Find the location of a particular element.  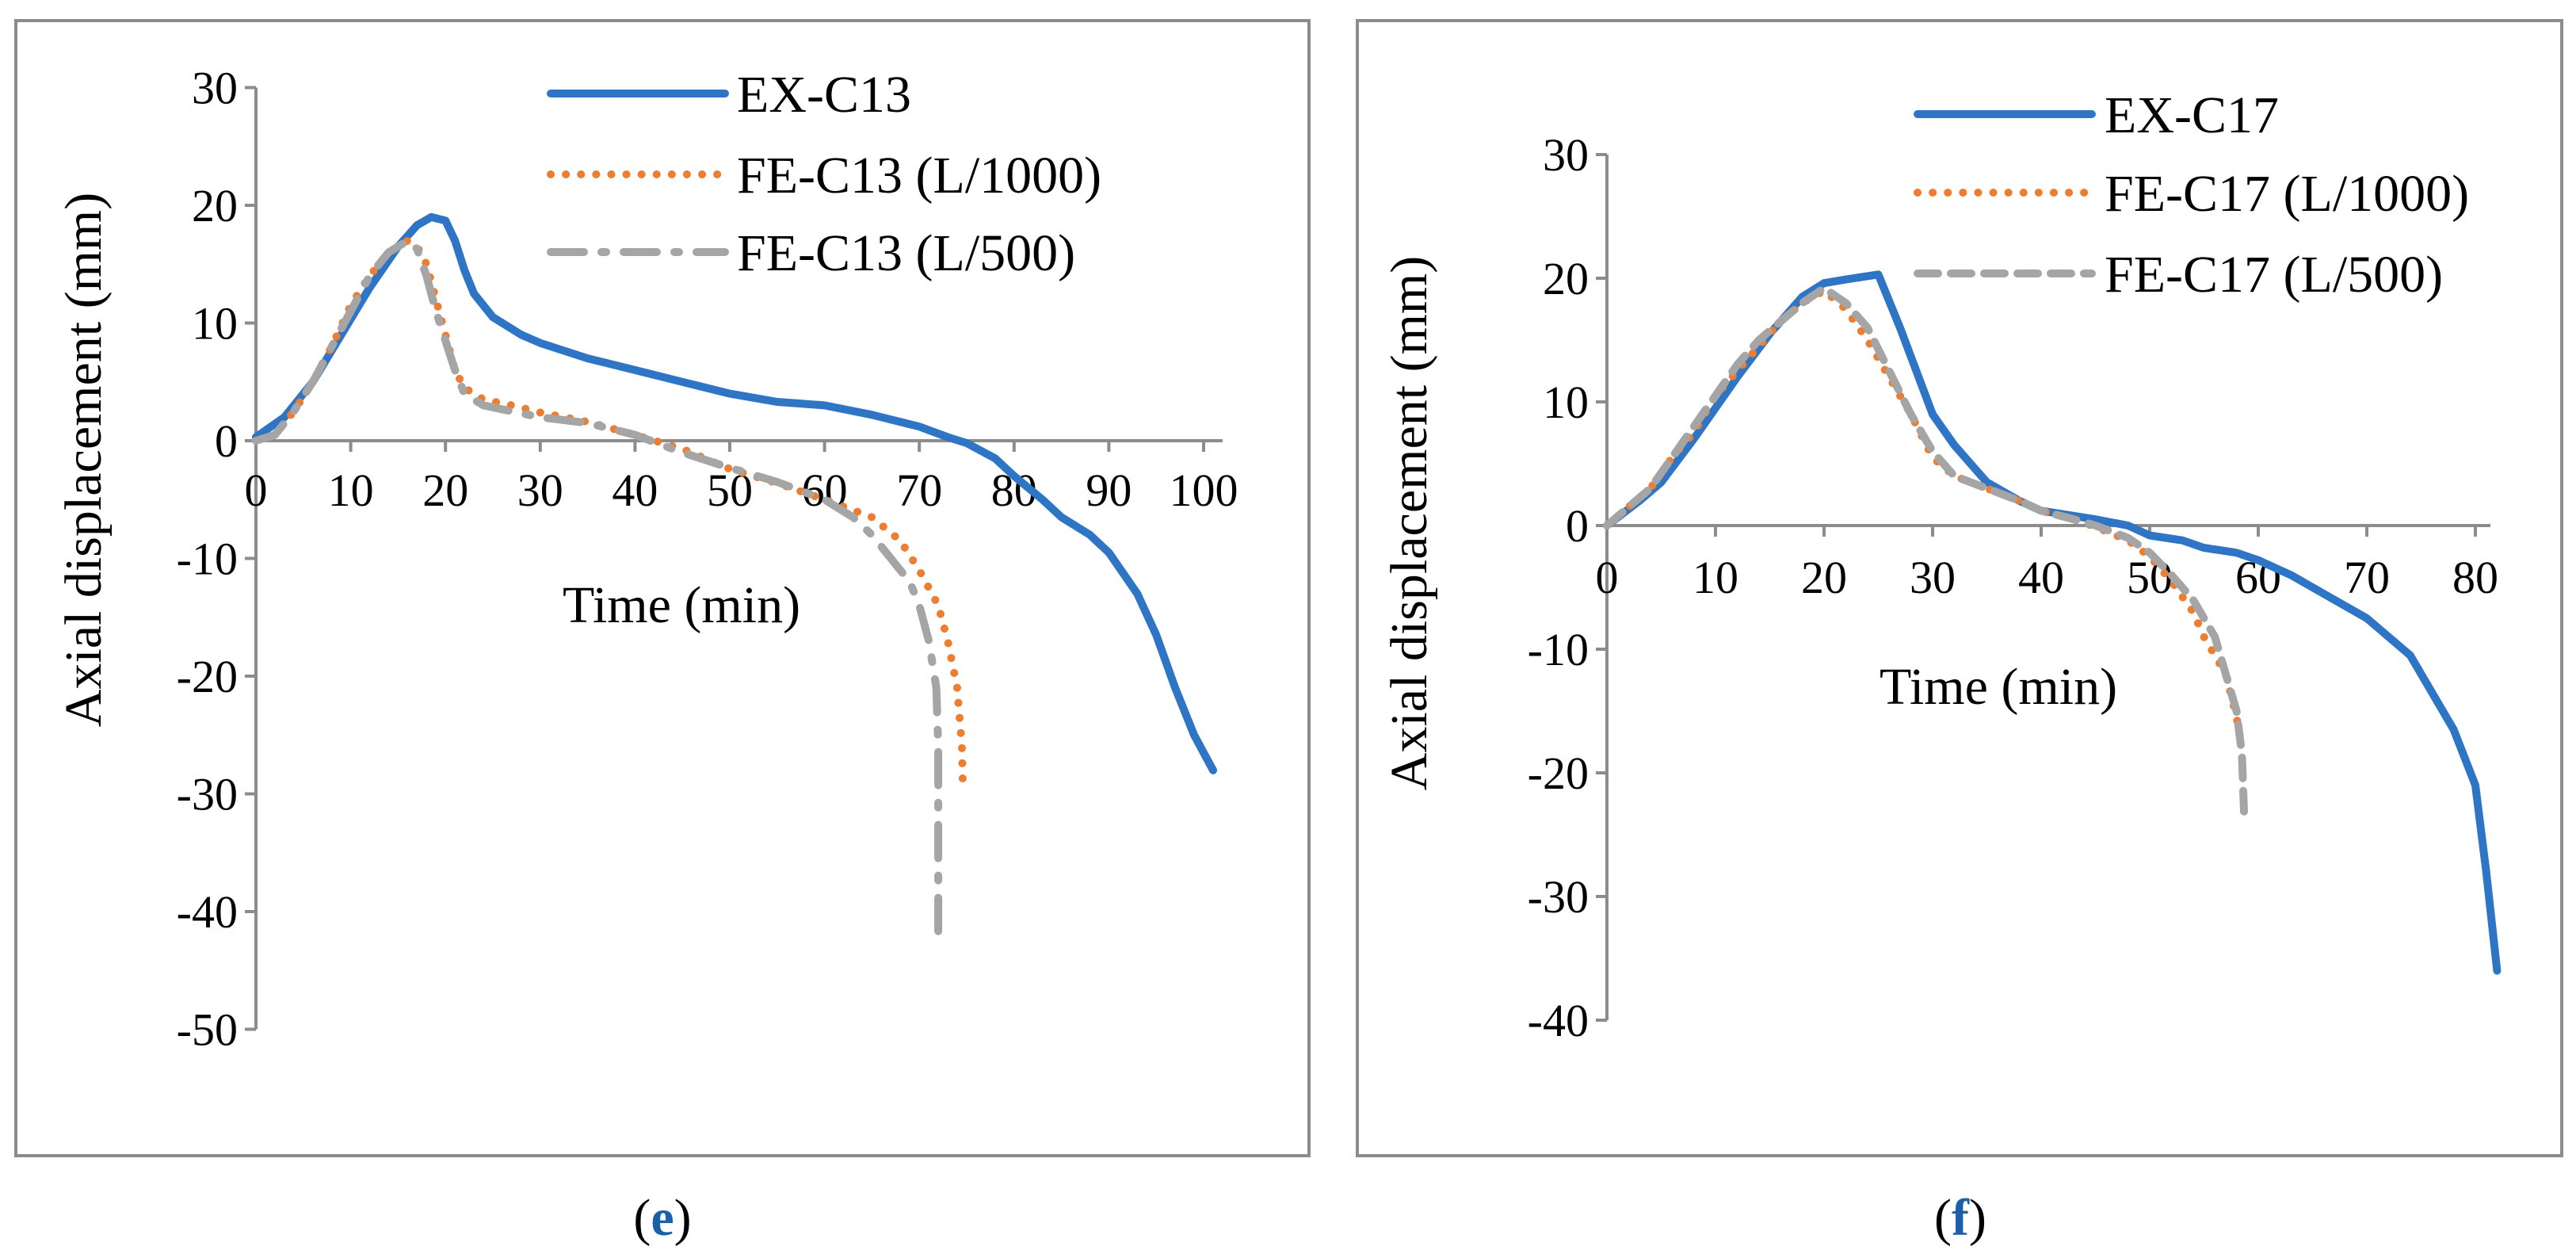

panel-f-caption-letter: f is located at coordinates (1961, 1218).